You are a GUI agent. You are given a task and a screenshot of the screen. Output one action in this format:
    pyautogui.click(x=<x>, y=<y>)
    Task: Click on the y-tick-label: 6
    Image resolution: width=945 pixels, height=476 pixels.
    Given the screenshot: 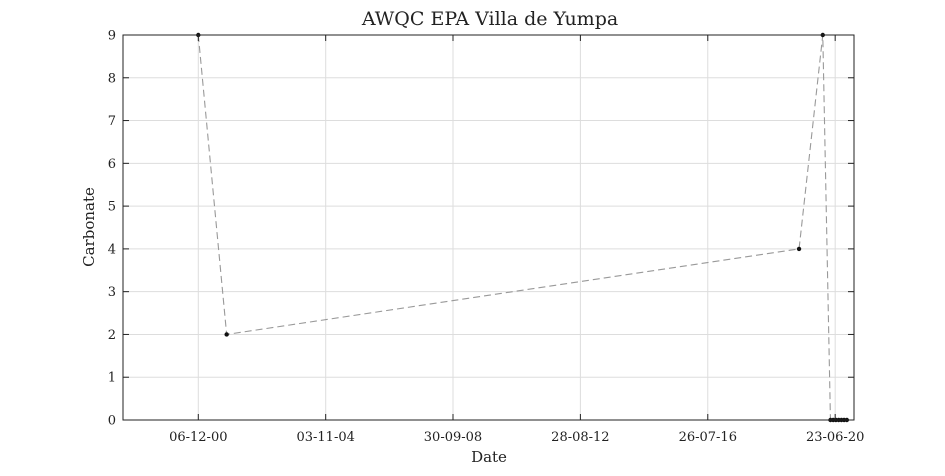 What is the action you would take?
    pyautogui.click(x=112, y=164)
    